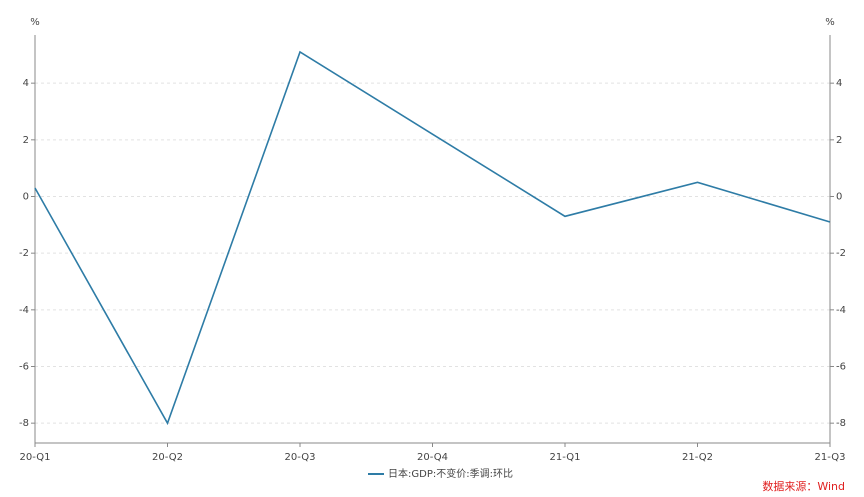 The height and width of the screenshot is (497, 864). Describe the element at coordinates (450, 473) in the screenshot. I see `legend-label: 日本:GDP:不变价:季调:环比` at that location.